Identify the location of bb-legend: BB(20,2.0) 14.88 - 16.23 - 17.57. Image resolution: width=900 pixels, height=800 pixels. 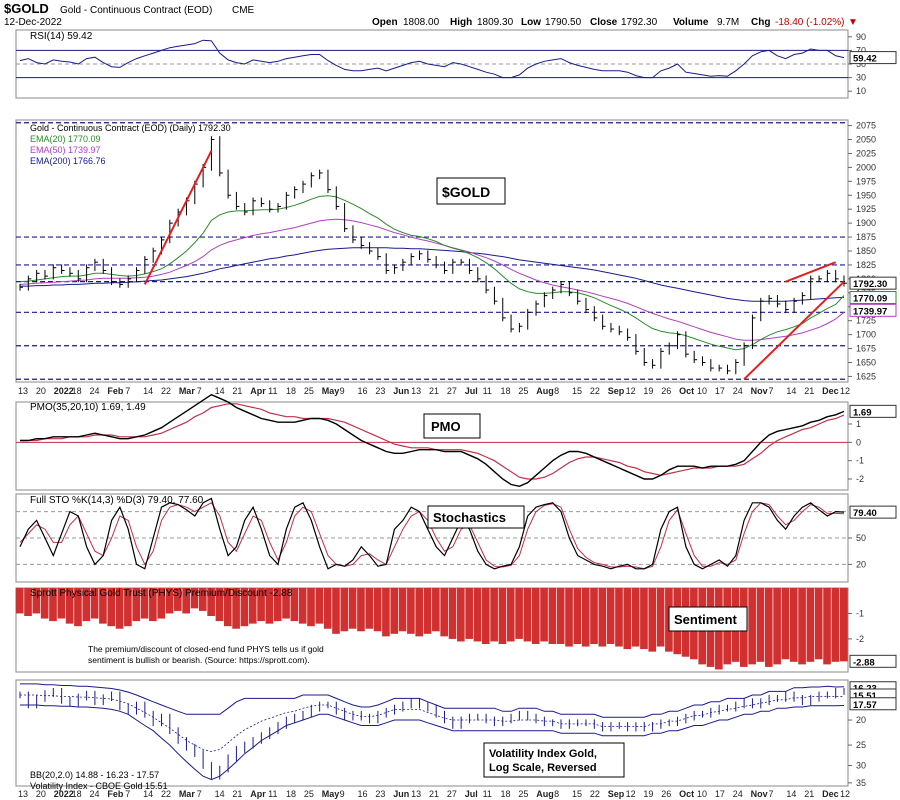
(94, 775).